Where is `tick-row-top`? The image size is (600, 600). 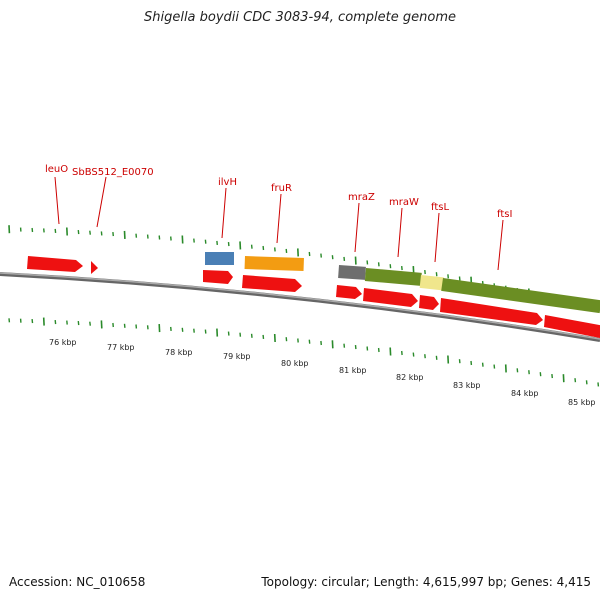
tick-row-top is located at coordinates (304, 268).